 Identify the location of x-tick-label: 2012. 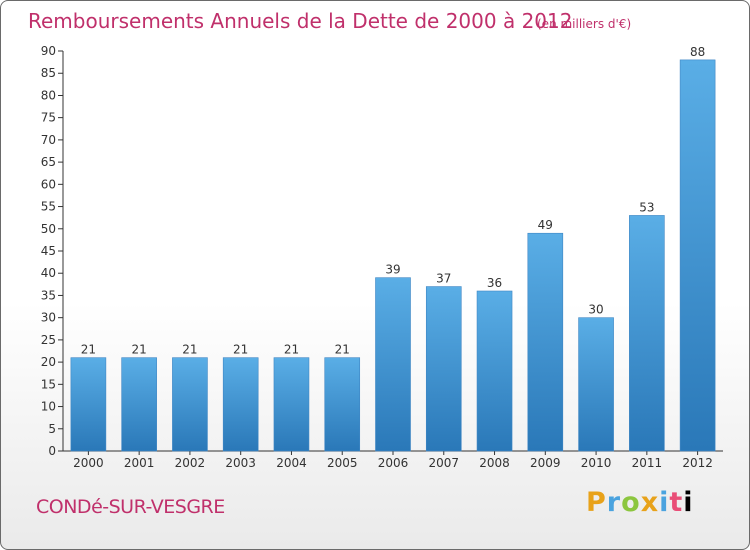
(697, 463).